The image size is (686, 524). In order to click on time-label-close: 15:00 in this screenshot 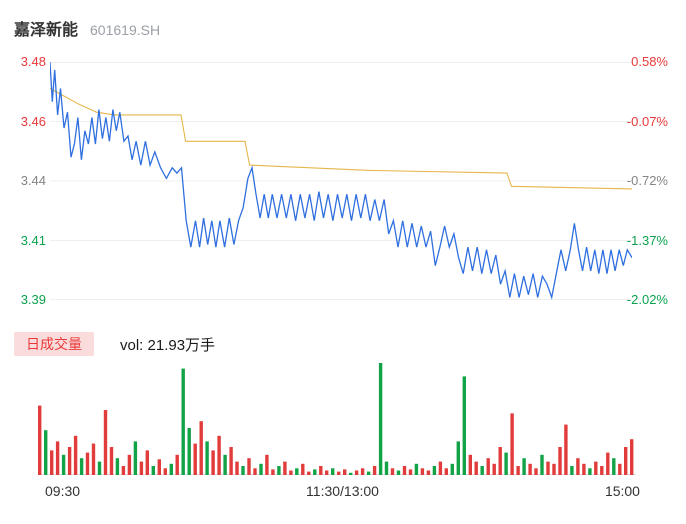, I will do `click(622, 491)`.